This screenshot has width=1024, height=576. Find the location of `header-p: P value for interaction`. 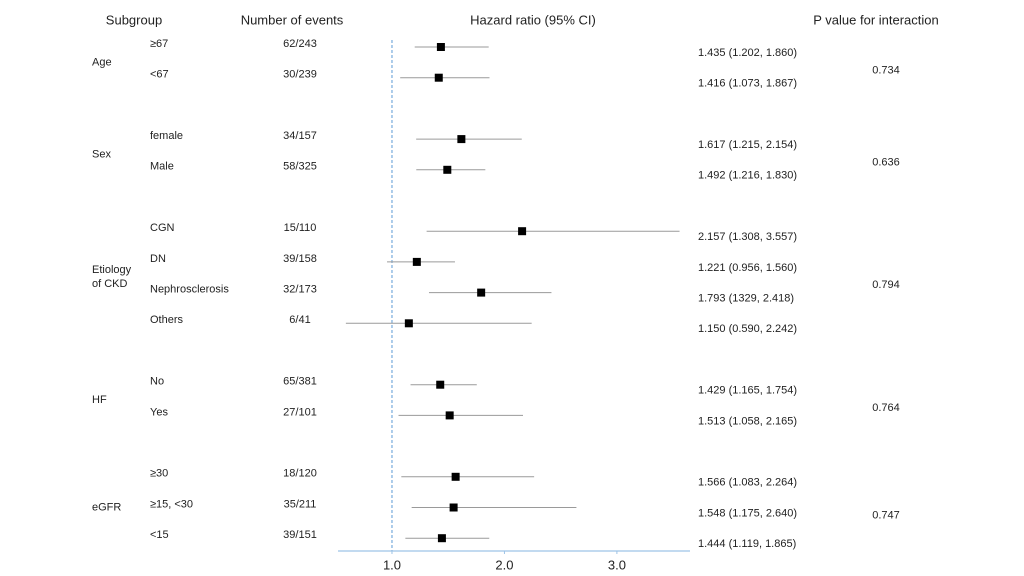

header-p: P value for interaction is located at coordinates (876, 19).